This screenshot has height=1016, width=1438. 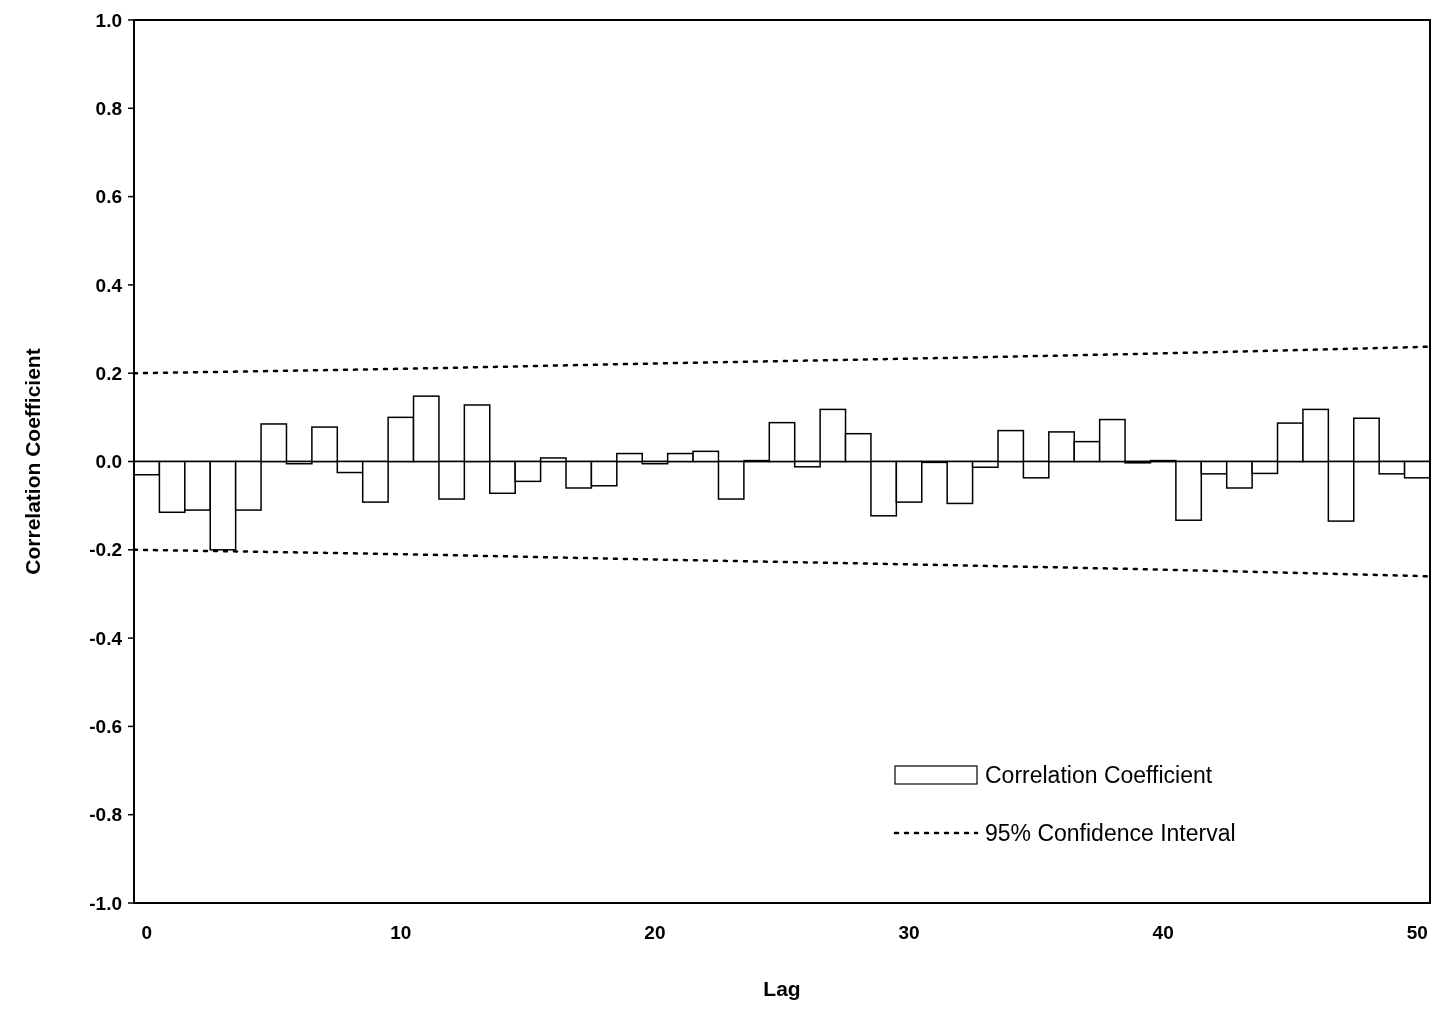 What do you see at coordinates (105, 727) in the screenshot?
I see `y-tick-label: -0.6` at bounding box center [105, 727].